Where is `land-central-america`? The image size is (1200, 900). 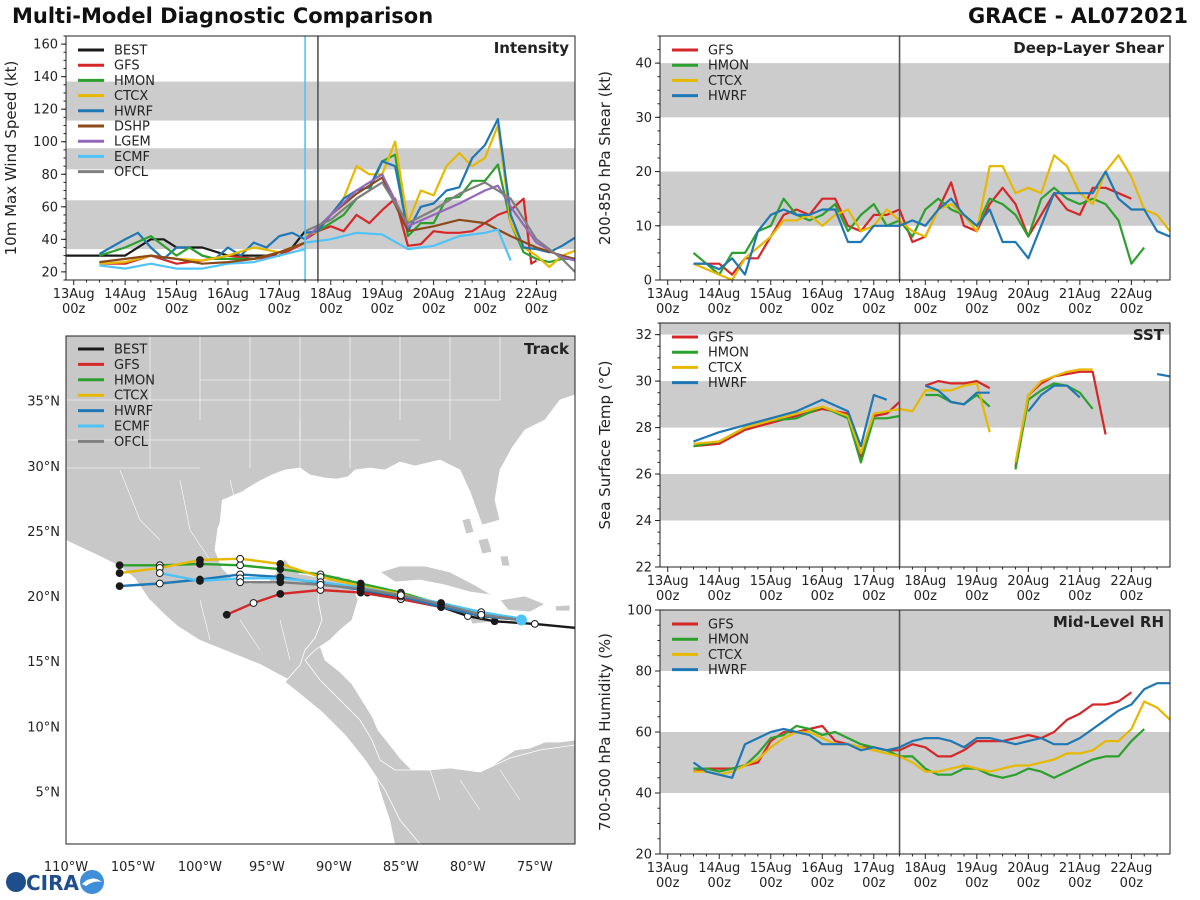
land-central-america is located at coordinates (429, 710).